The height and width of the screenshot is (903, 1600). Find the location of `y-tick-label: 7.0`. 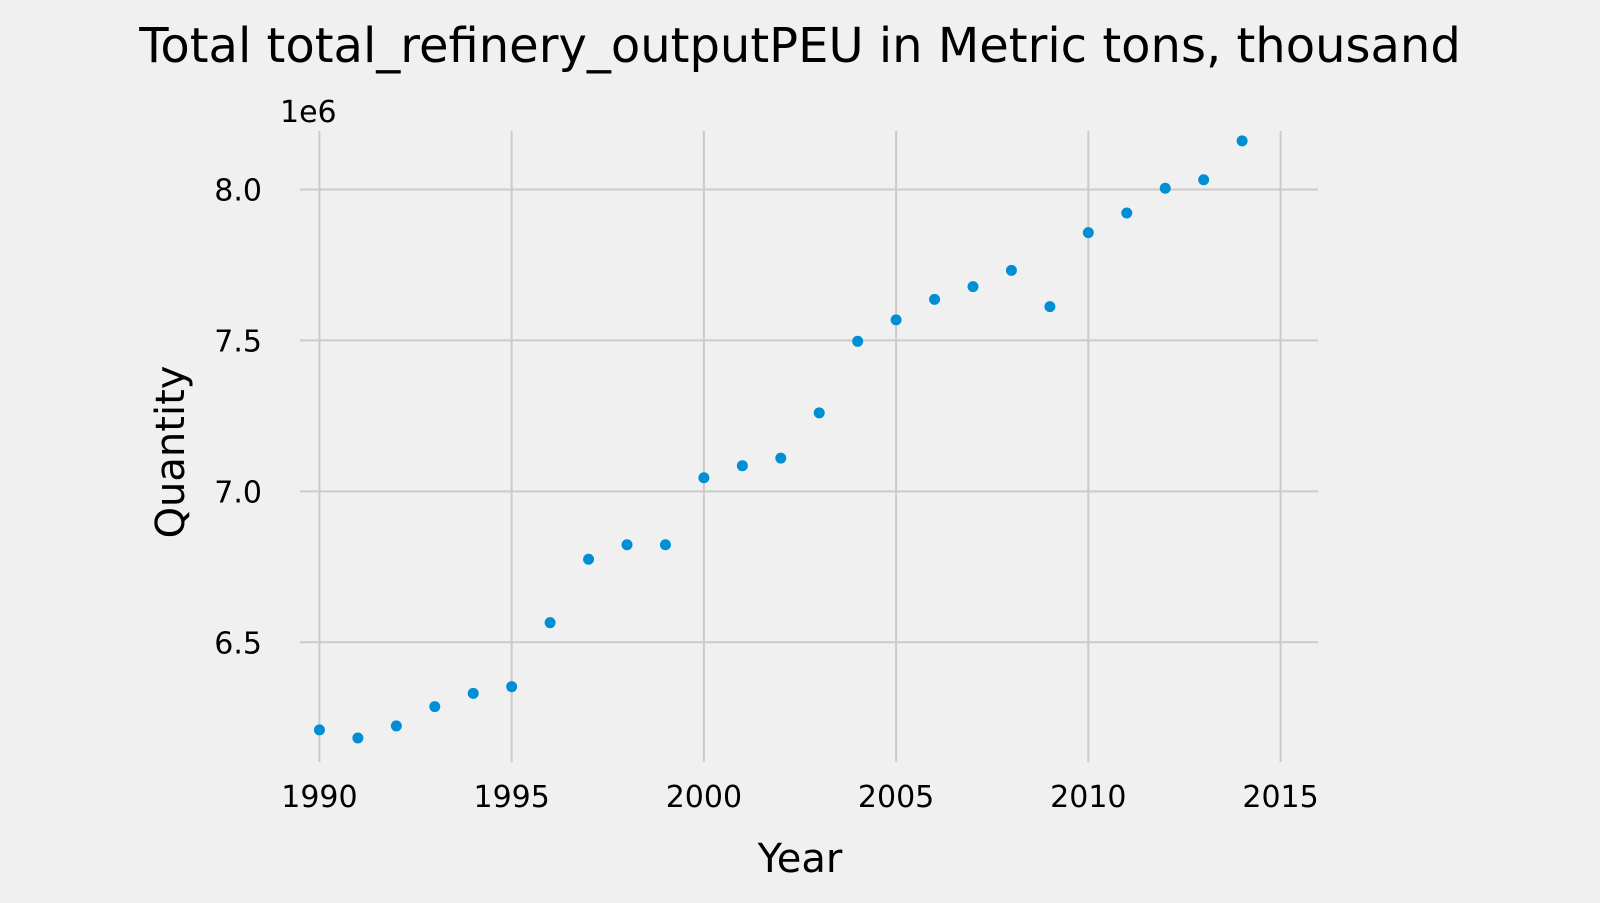

y-tick-label: 7.0 is located at coordinates (238, 492).